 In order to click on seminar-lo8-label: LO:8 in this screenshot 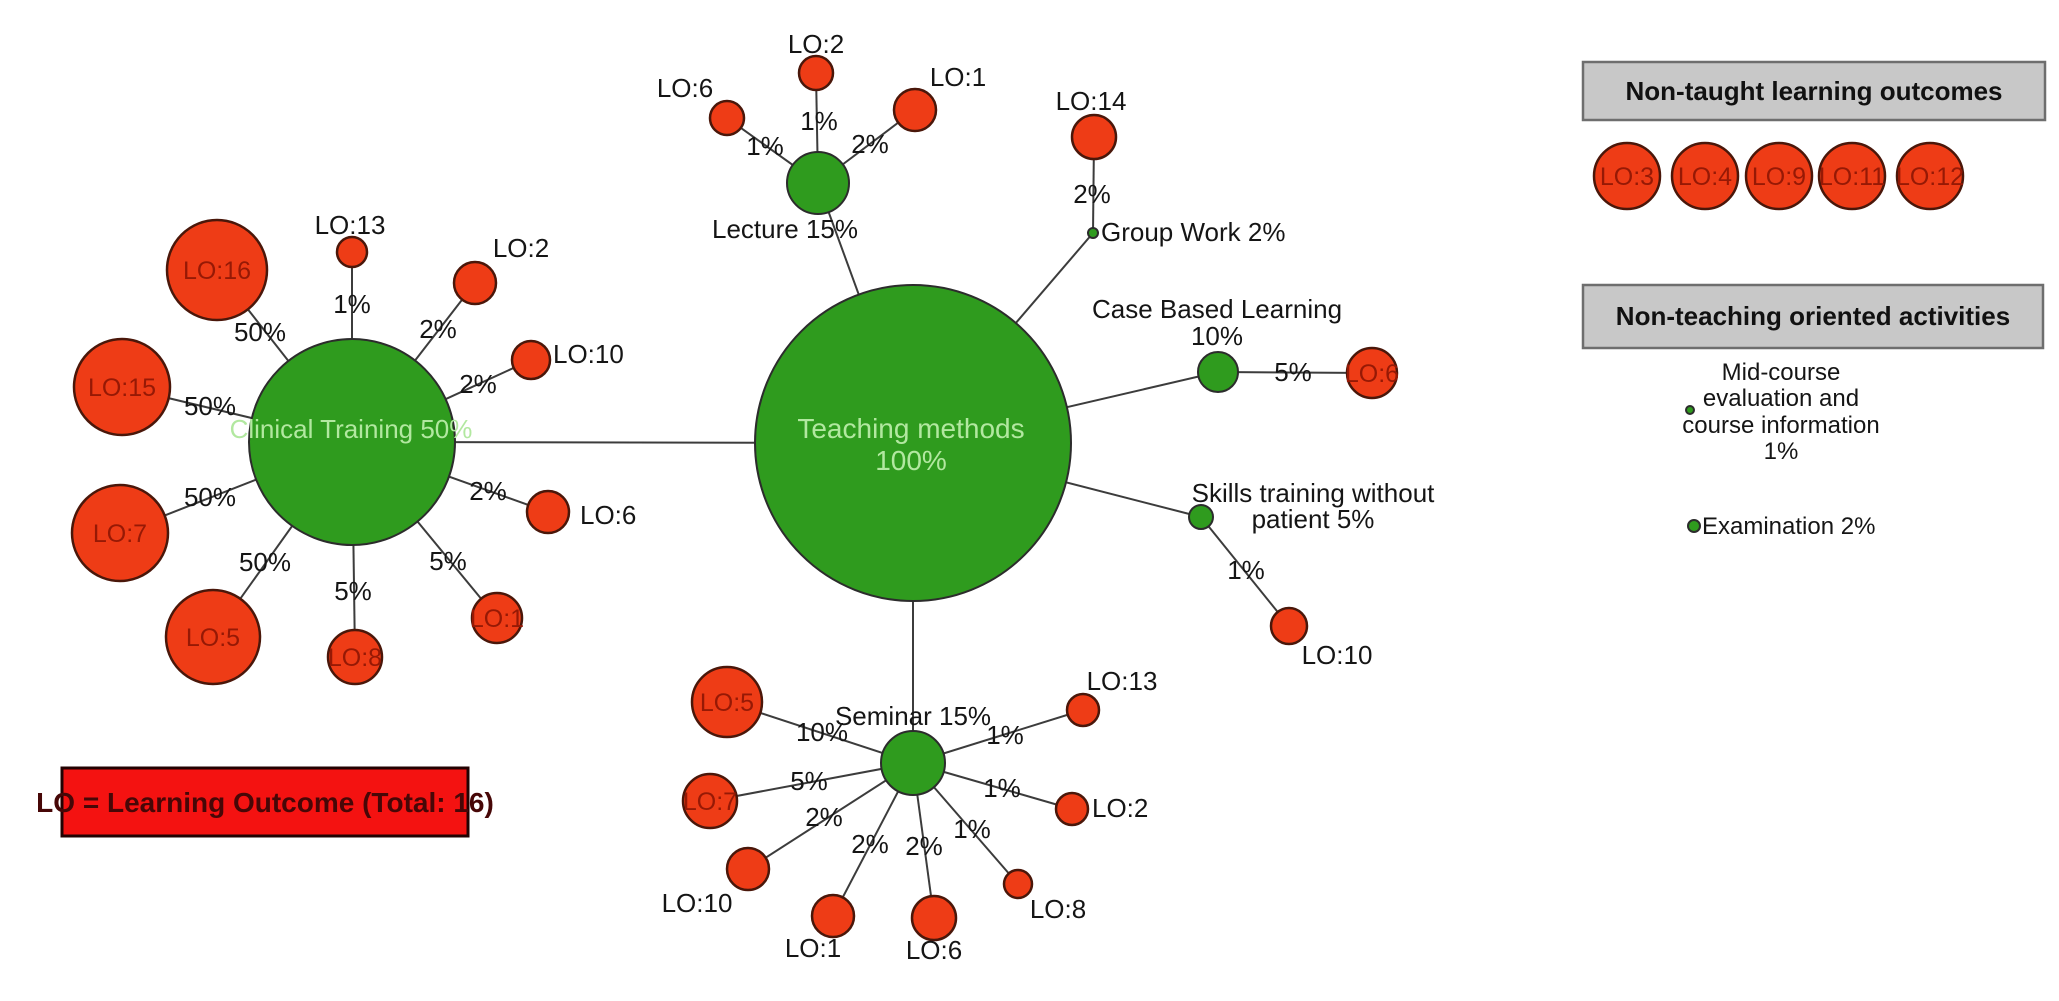, I will do `click(1058, 909)`.